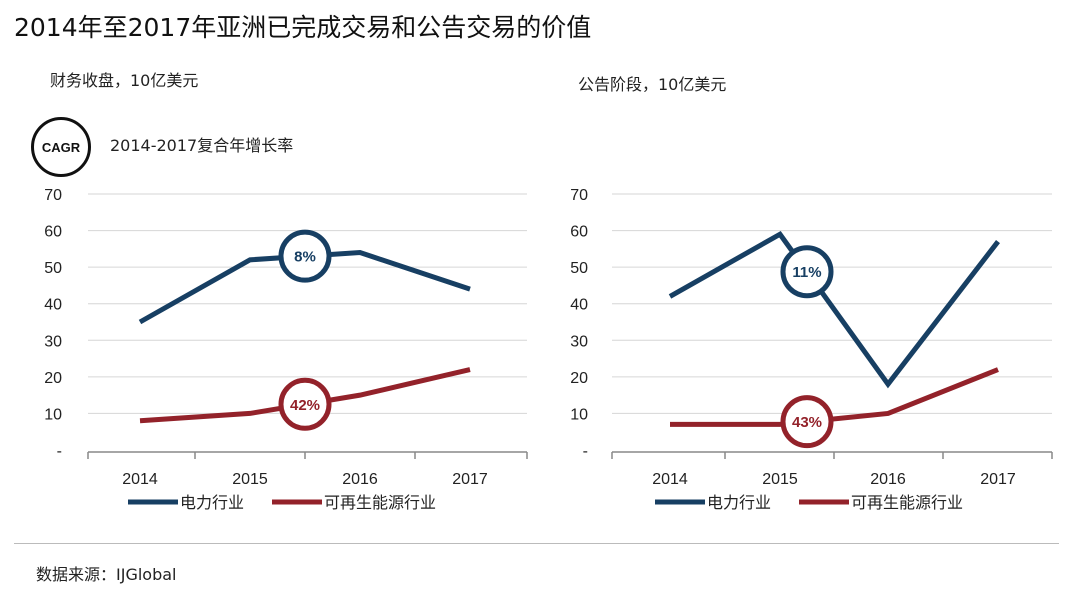 The image size is (1080, 589). I want to click on source-note: 数据来源：IJGlobal, so click(106, 574).